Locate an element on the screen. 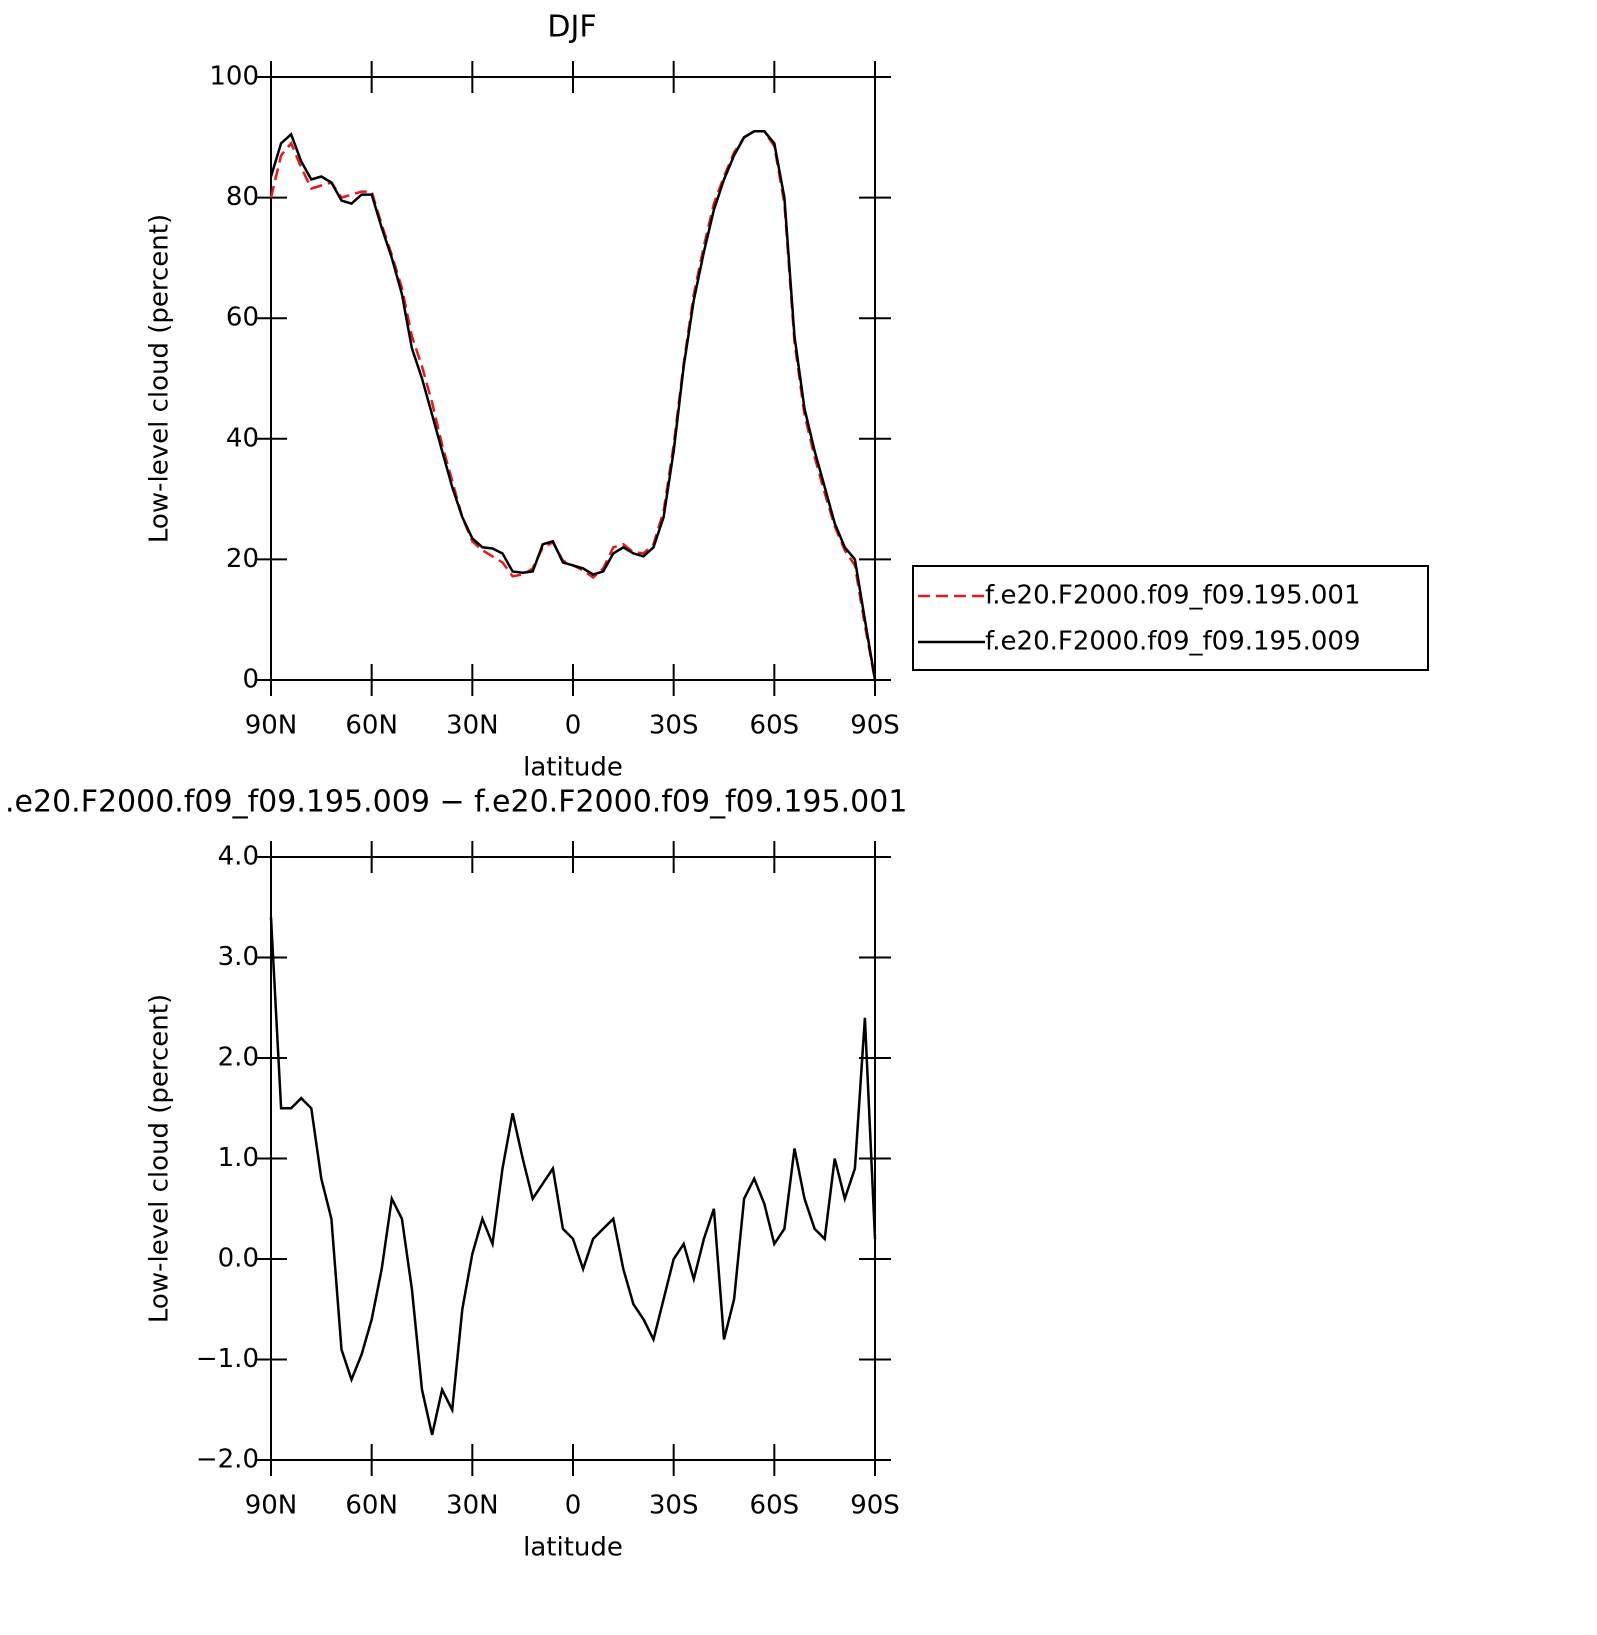 The width and height of the screenshot is (1597, 1635). legend-label: f.e20.F2000.f09_f09.195.001 is located at coordinates (1173, 596).